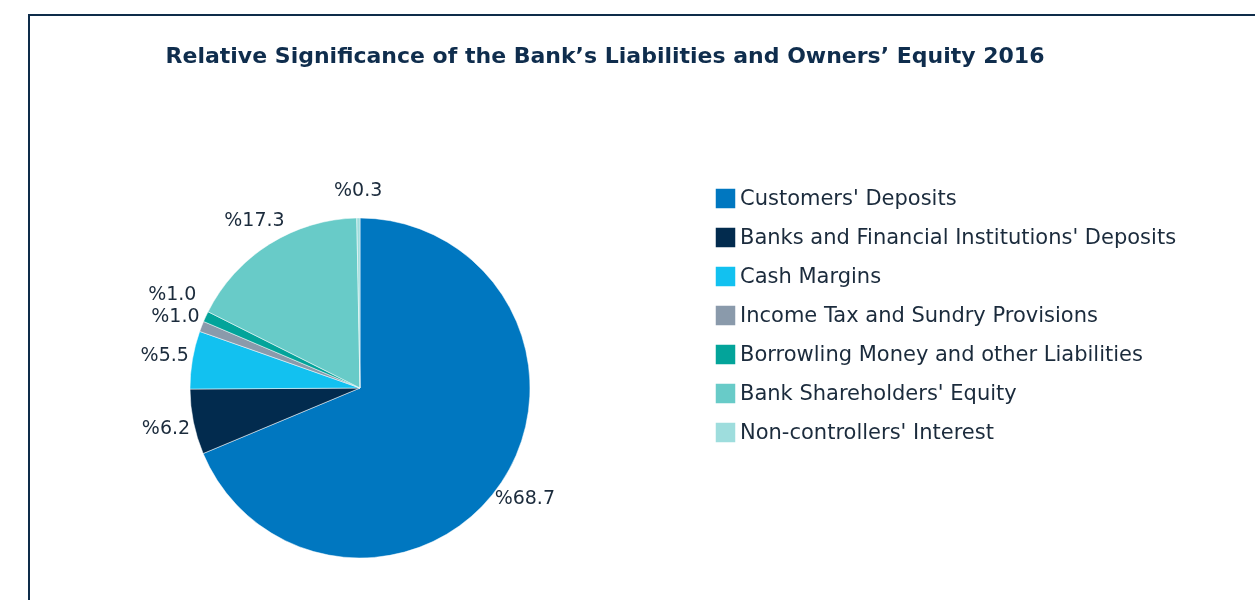 The height and width of the screenshot is (600, 1255). Describe the element at coordinates (867, 431) in the screenshot. I see `legend-label: Non-controllers' Interest` at that location.